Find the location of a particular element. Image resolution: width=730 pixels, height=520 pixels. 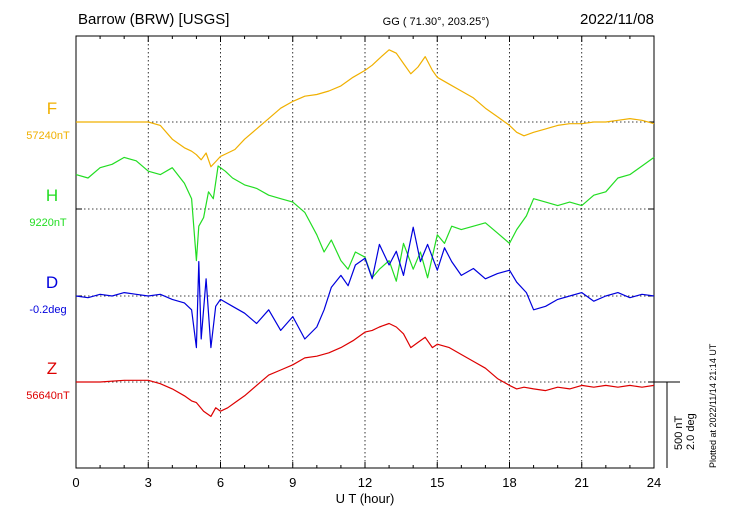

series-h-baseline: 9220nT is located at coordinates (48, 223).